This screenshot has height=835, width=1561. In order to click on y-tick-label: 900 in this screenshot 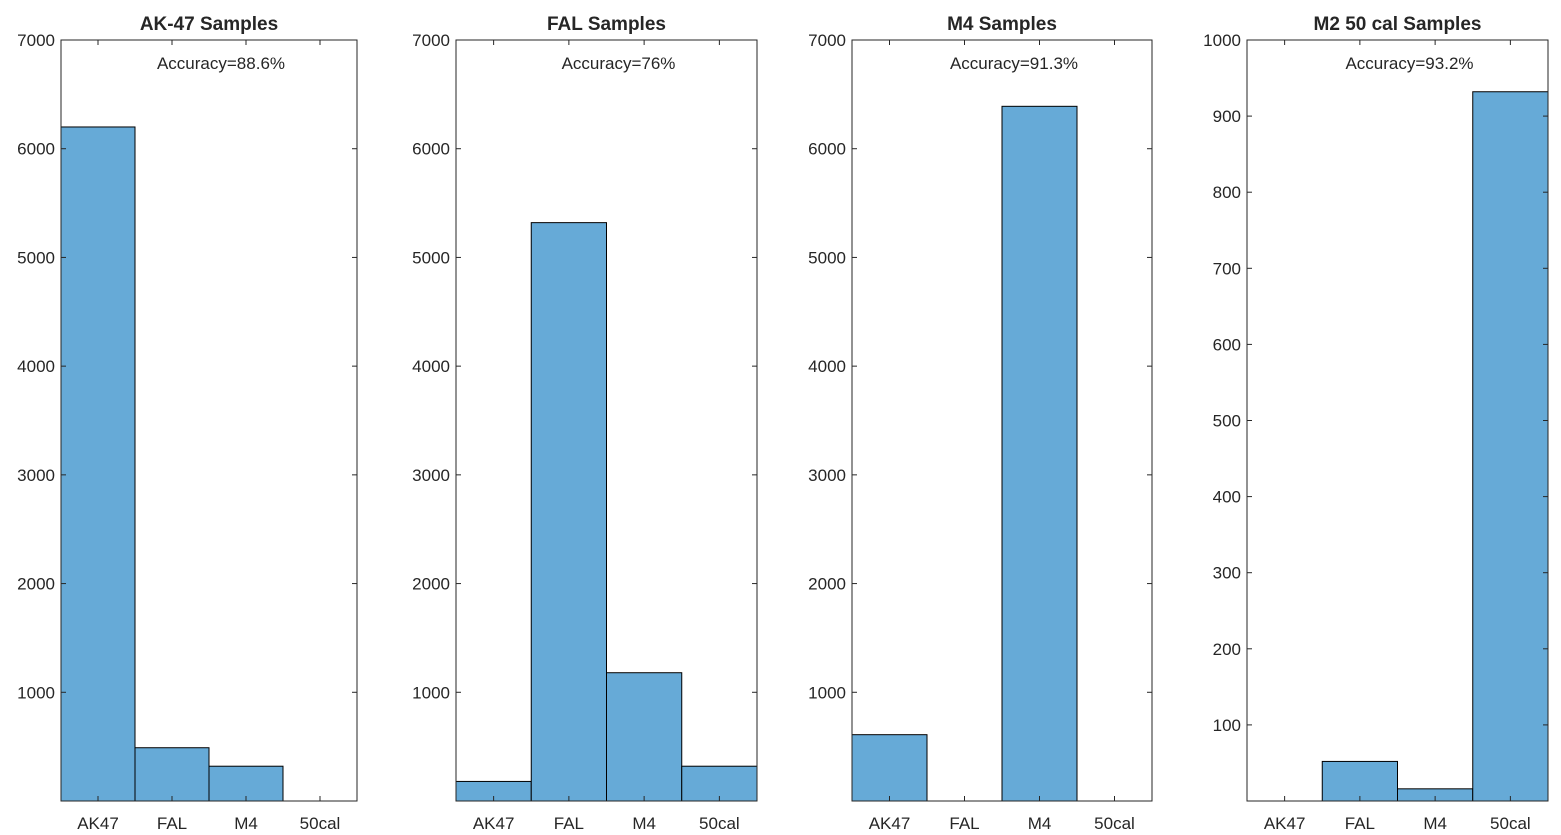, I will do `click(1227, 116)`.